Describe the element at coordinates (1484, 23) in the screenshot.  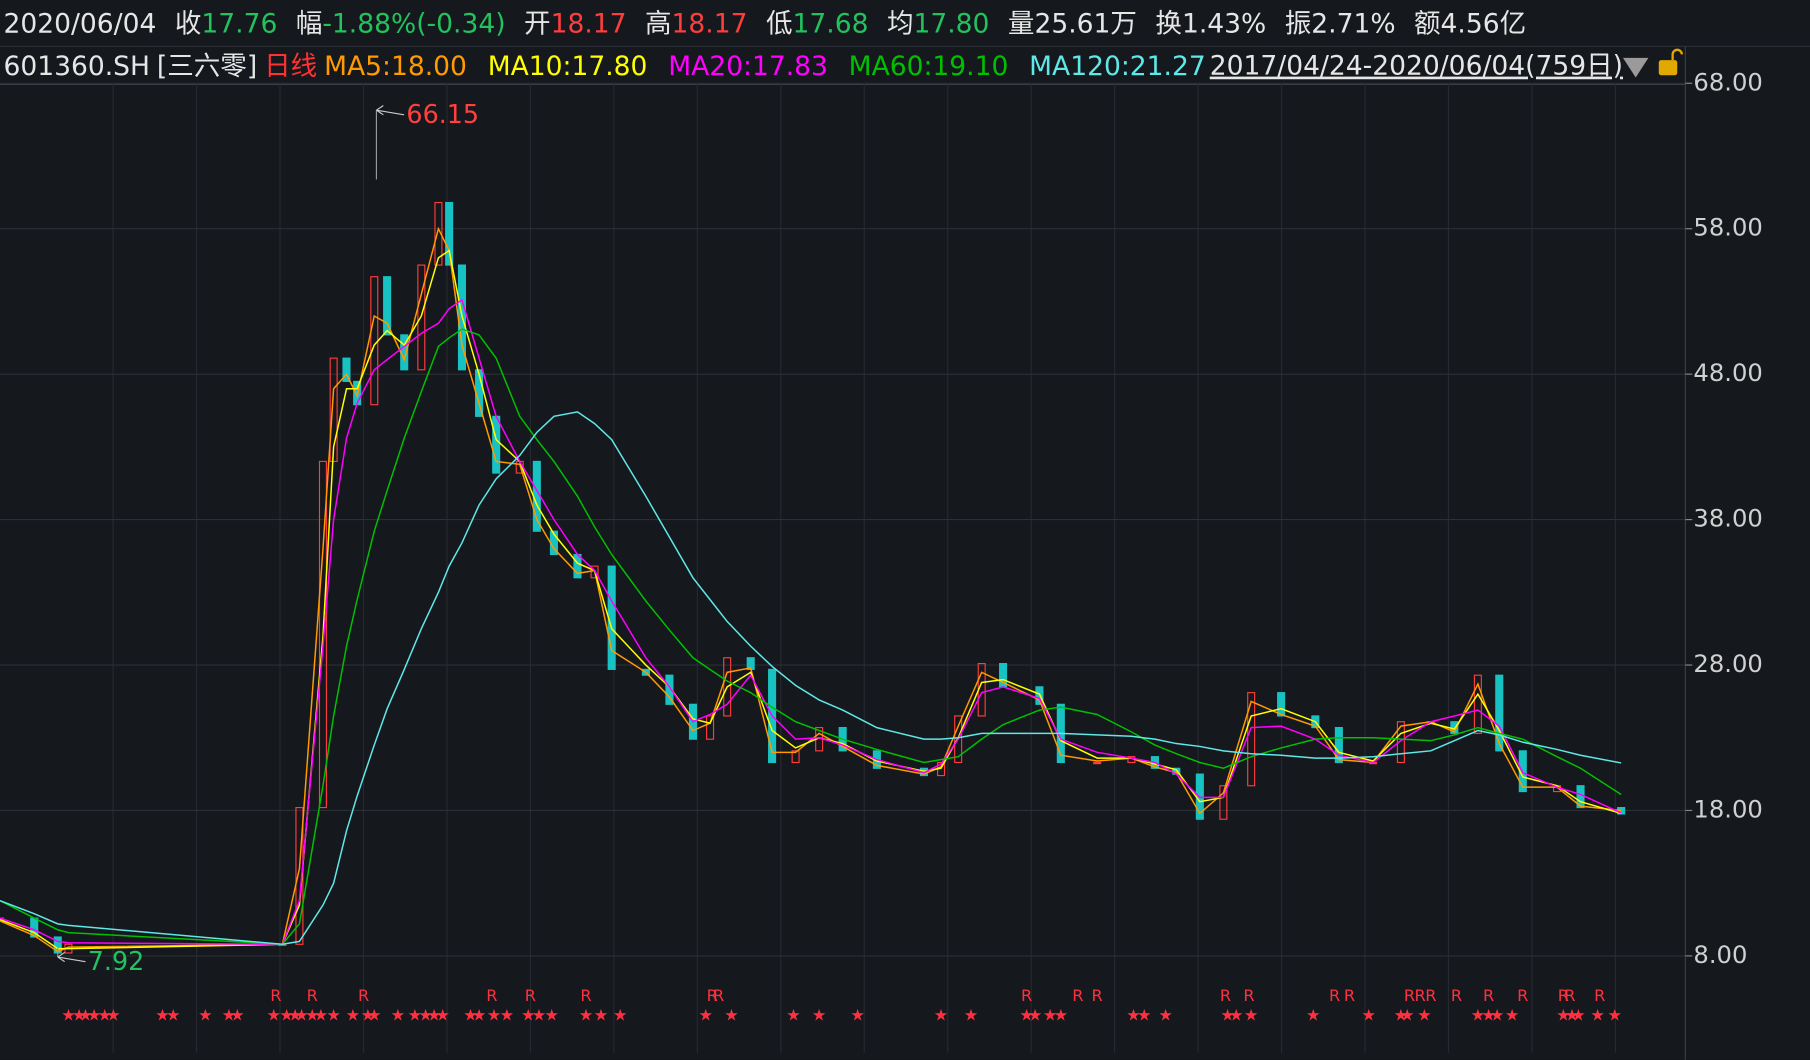
I see `quote-value: 4.56亿` at that location.